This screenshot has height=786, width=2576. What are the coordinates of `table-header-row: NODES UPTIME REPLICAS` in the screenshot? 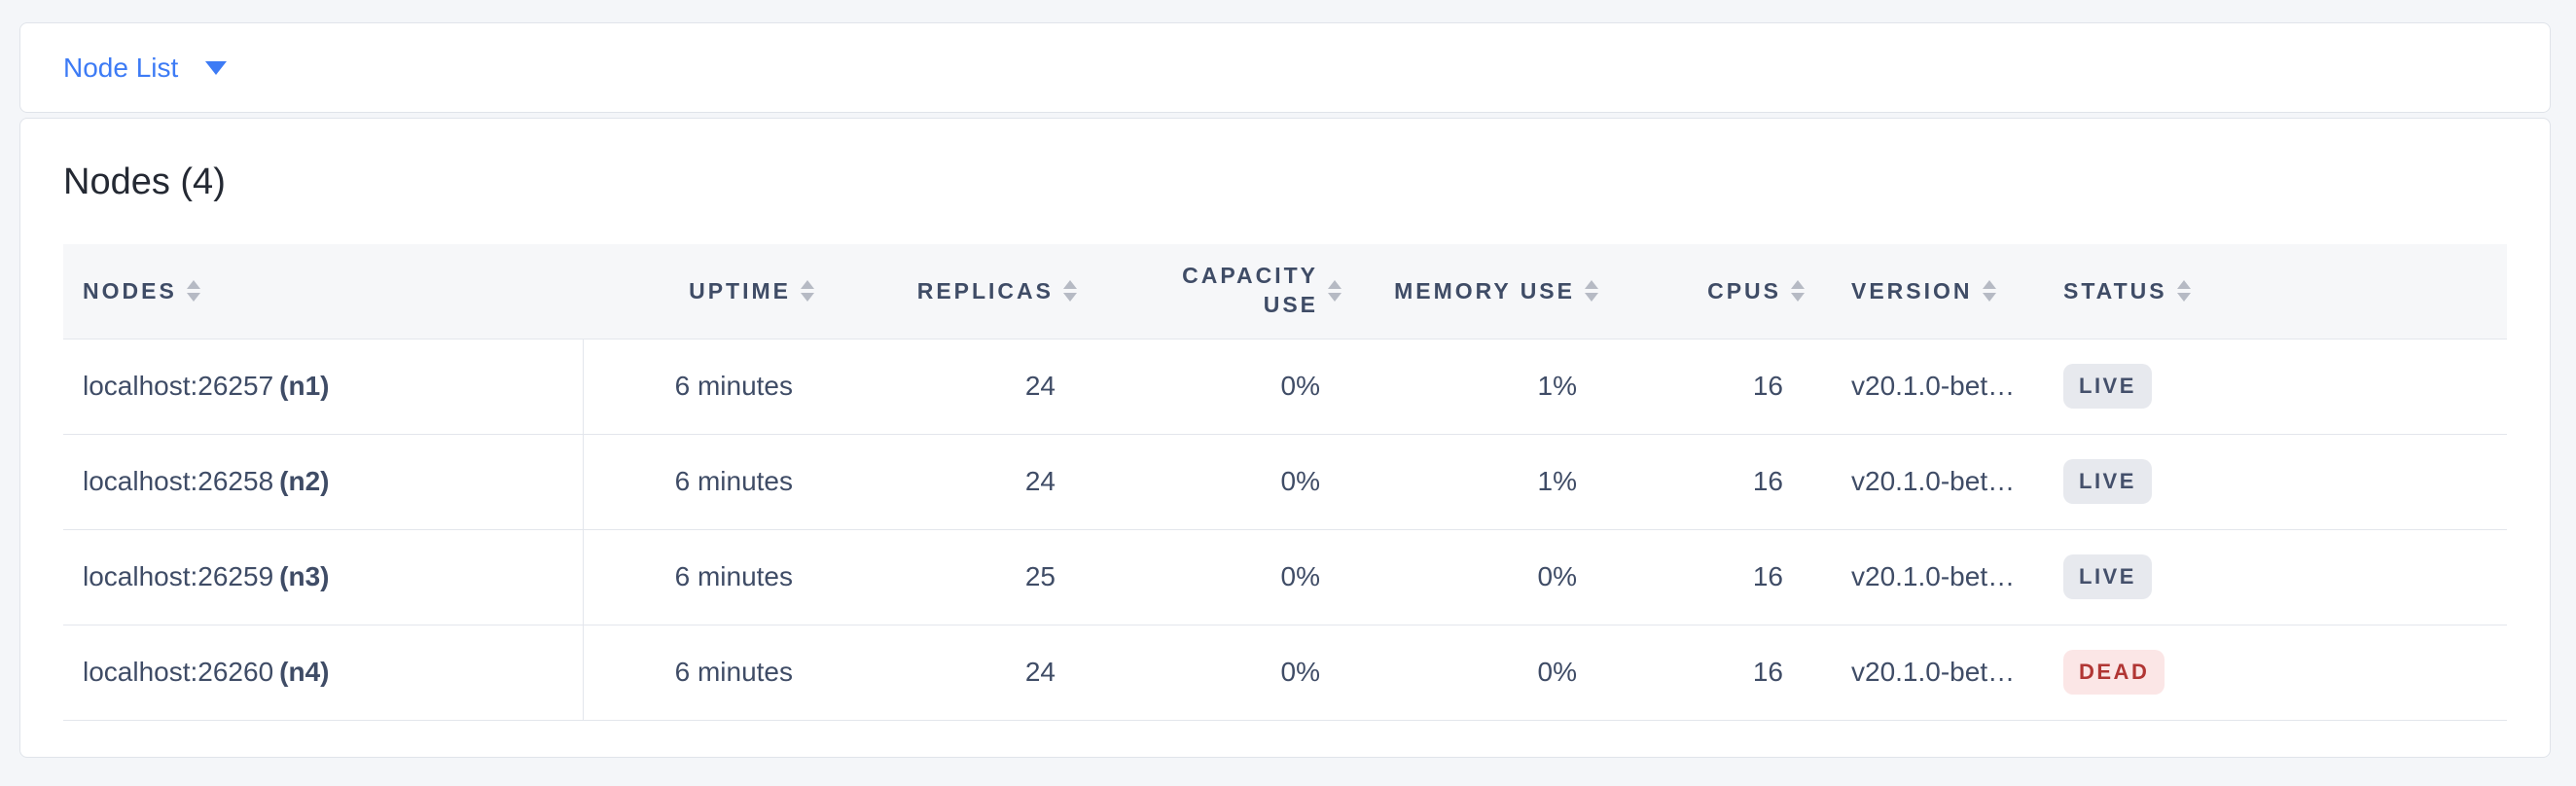 It's located at (1285, 291).